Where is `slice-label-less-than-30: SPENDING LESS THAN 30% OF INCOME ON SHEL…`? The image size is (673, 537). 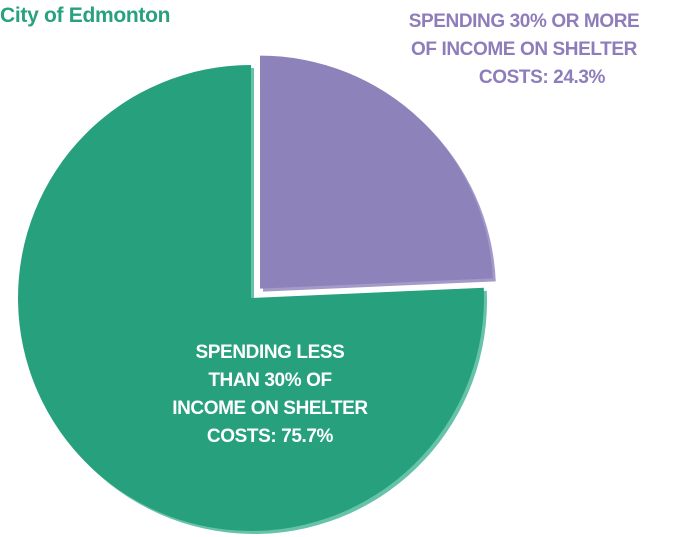
slice-label-less-than-30: SPENDING LESS THAN 30% OF INCOME ON SHEL… is located at coordinates (270, 395).